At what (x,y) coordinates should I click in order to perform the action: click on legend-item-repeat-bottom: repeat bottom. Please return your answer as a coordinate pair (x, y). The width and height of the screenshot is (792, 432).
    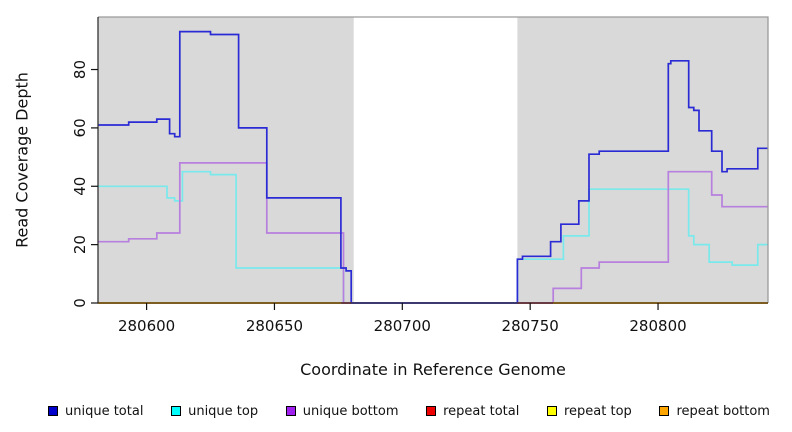
    Looking at the image, I should click on (714, 411).